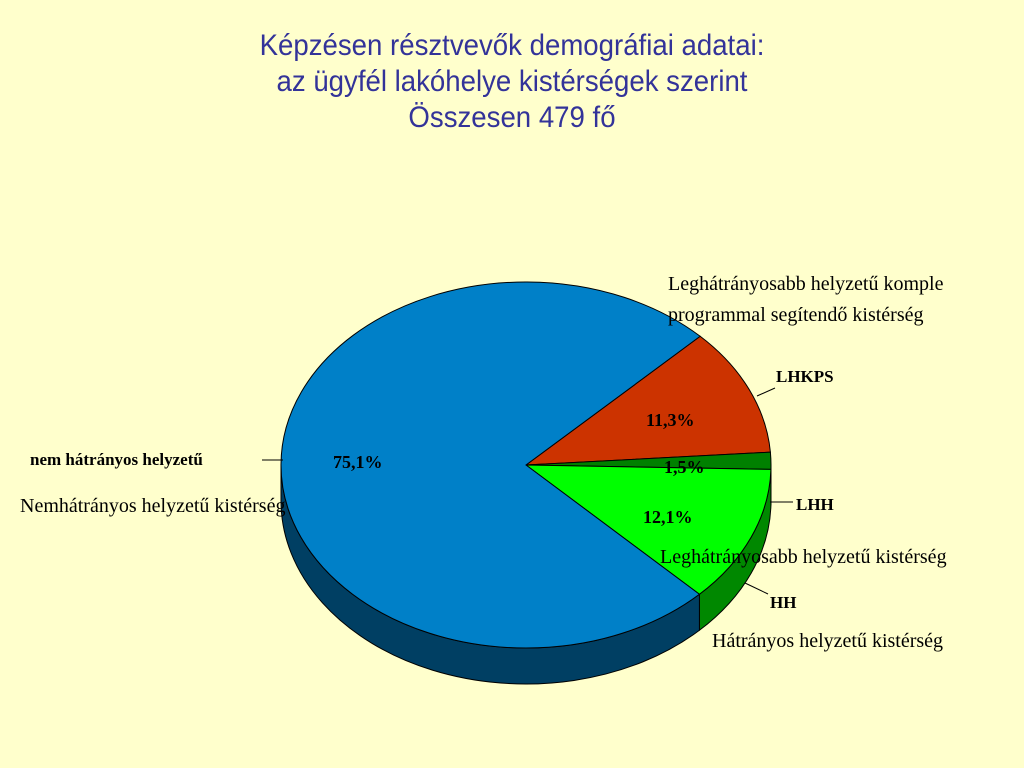  What do you see at coordinates (668, 517) in the screenshot?
I see `value-label-hh: 12,1%` at bounding box center [668, 517].